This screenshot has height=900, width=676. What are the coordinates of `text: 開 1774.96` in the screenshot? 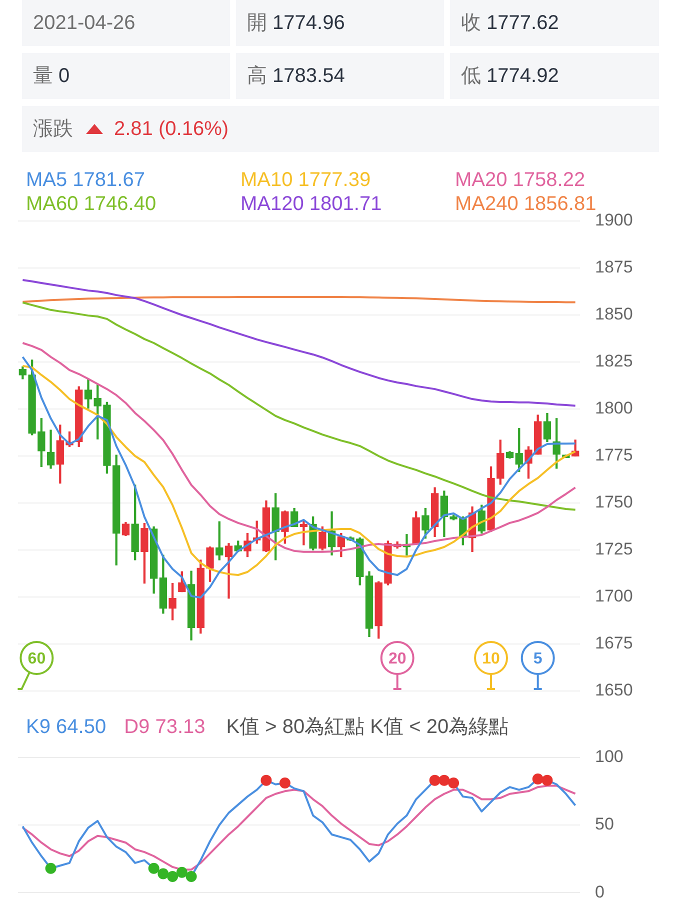 It's located at (296, 23).